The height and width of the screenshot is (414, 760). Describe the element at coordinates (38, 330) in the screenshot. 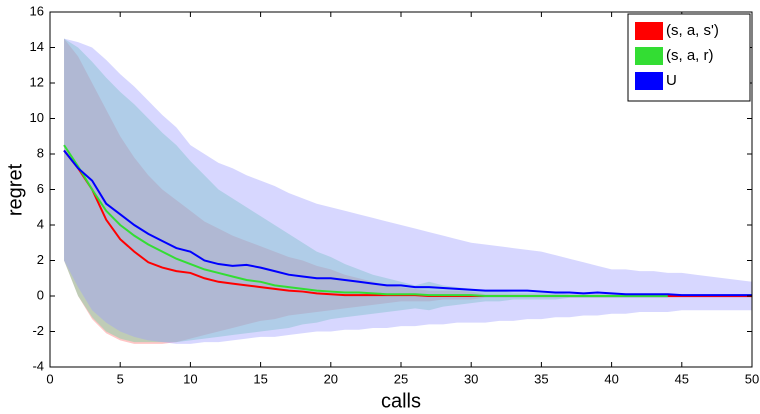

I see `y-tick-label: -2` at that location.